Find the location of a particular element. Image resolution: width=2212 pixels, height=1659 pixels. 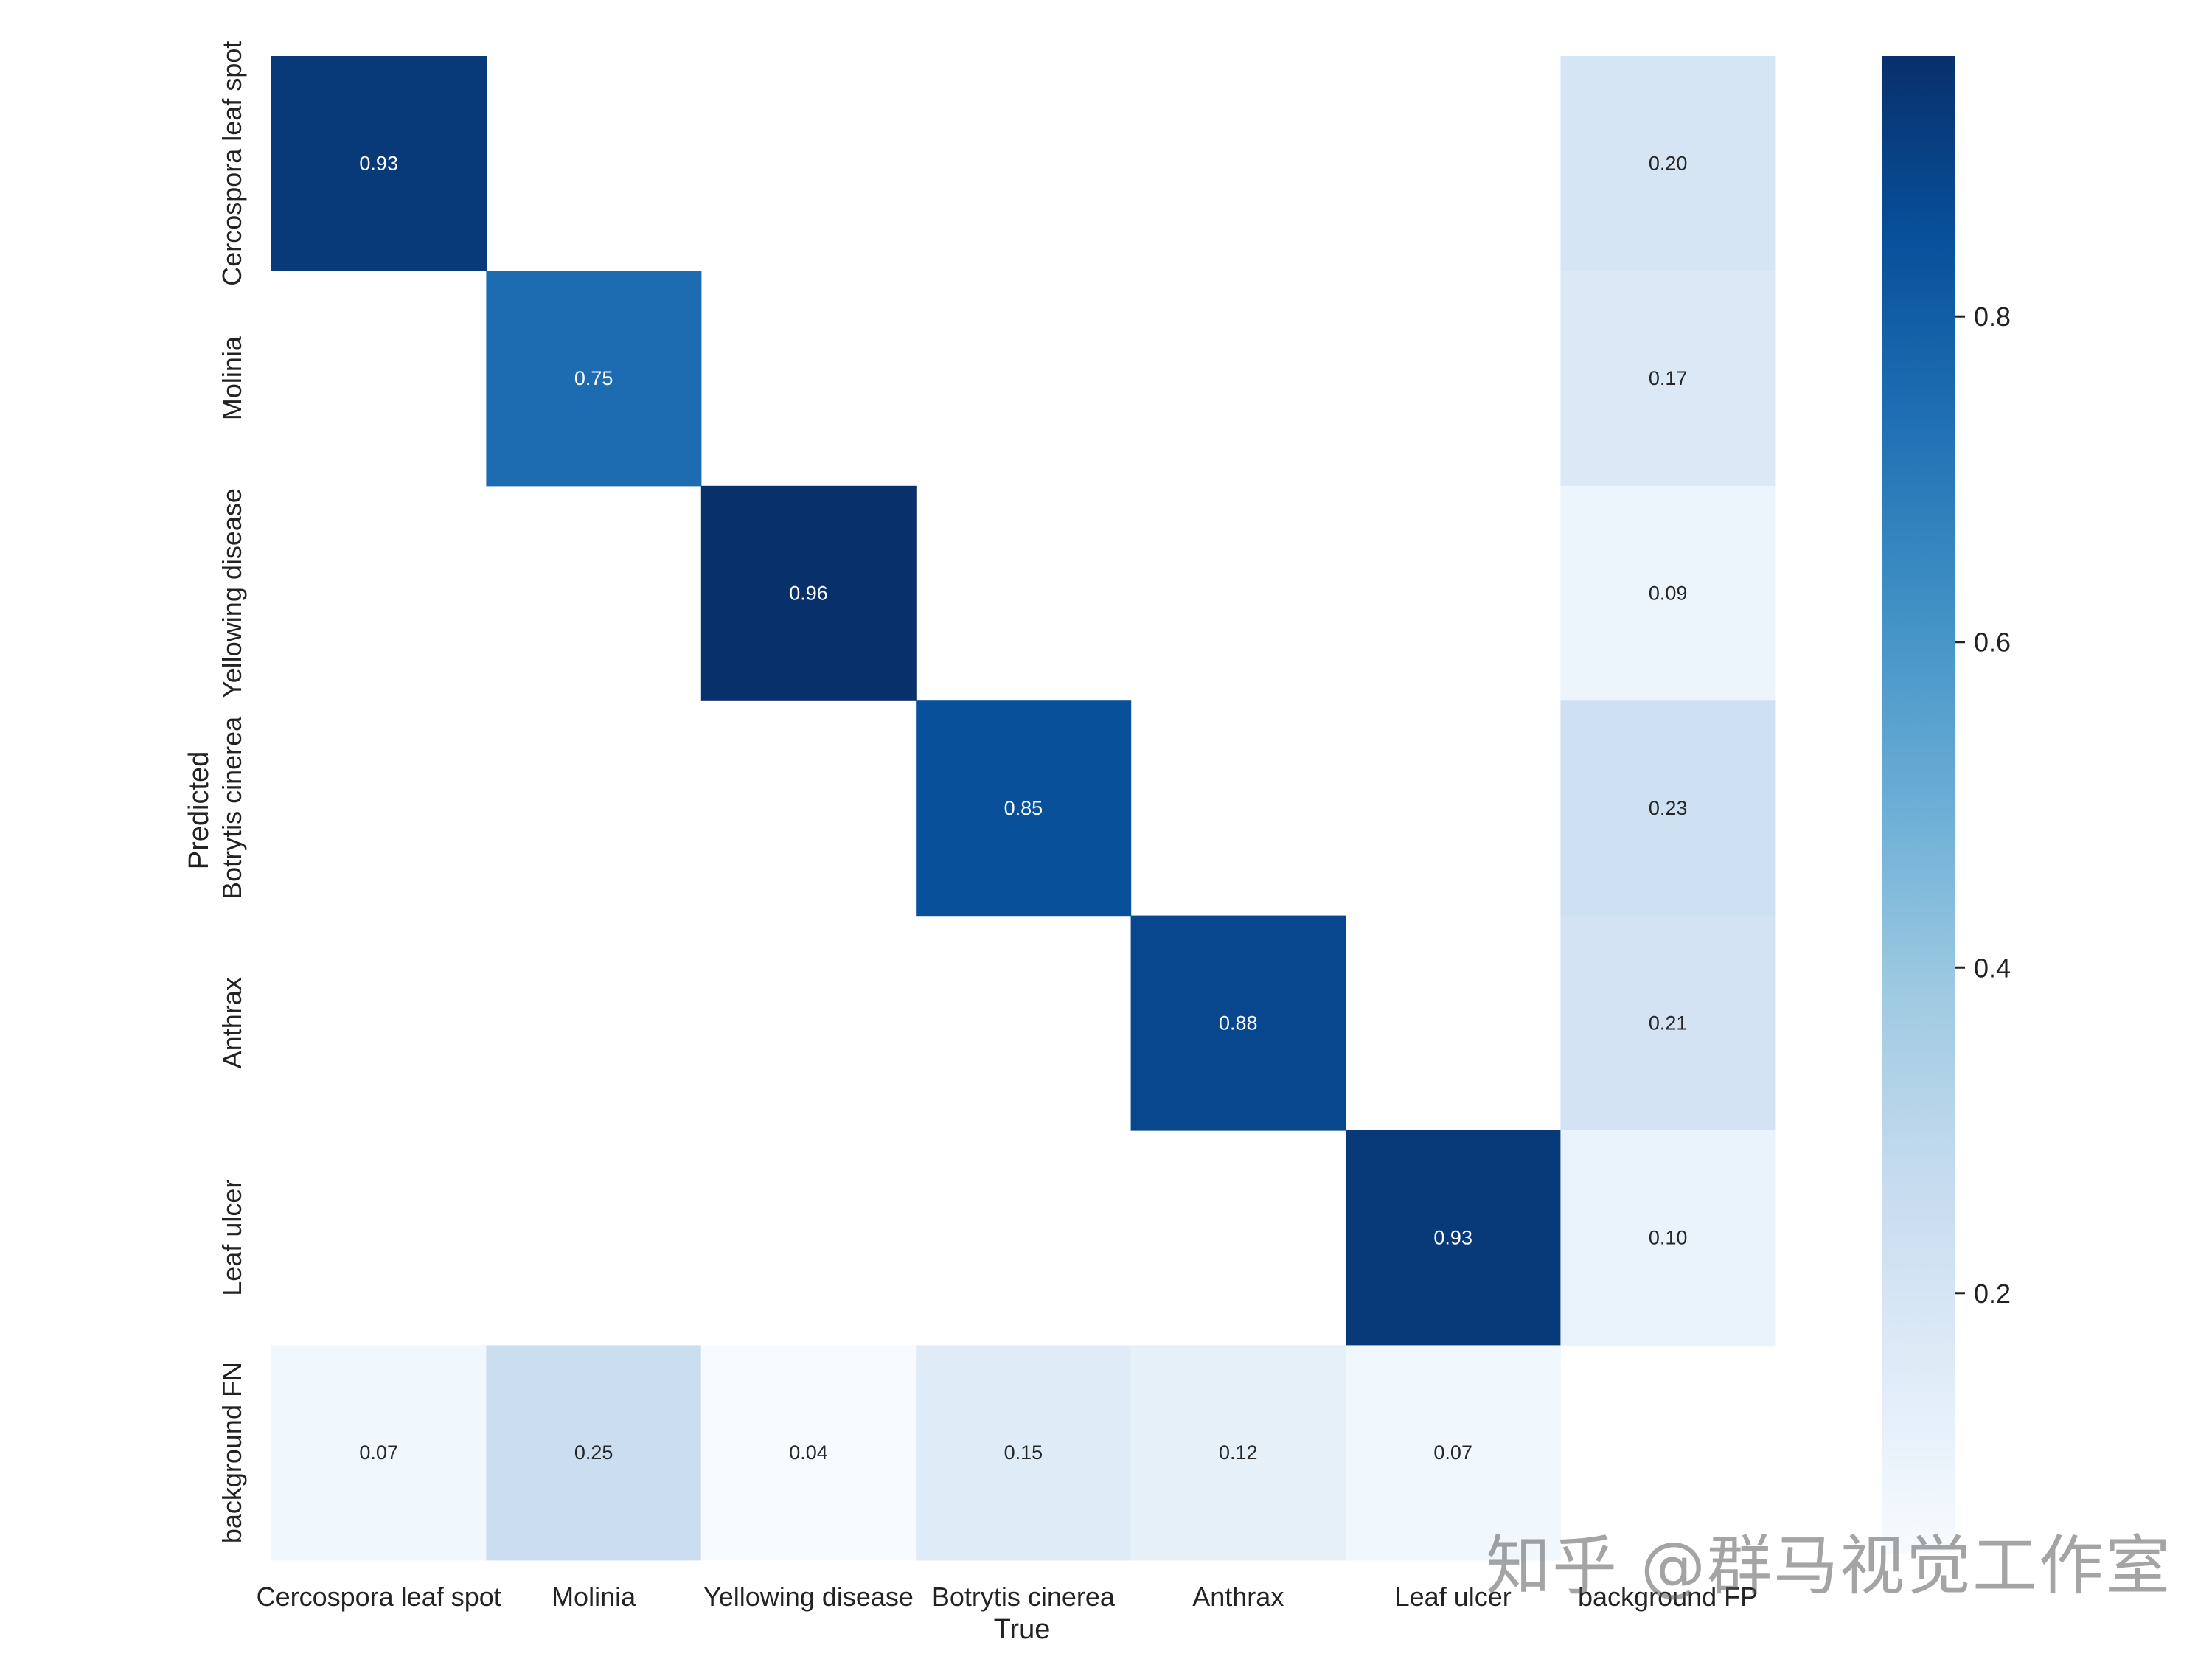

cell-value-label: 0.09 is located at coordinates (1668, 593).